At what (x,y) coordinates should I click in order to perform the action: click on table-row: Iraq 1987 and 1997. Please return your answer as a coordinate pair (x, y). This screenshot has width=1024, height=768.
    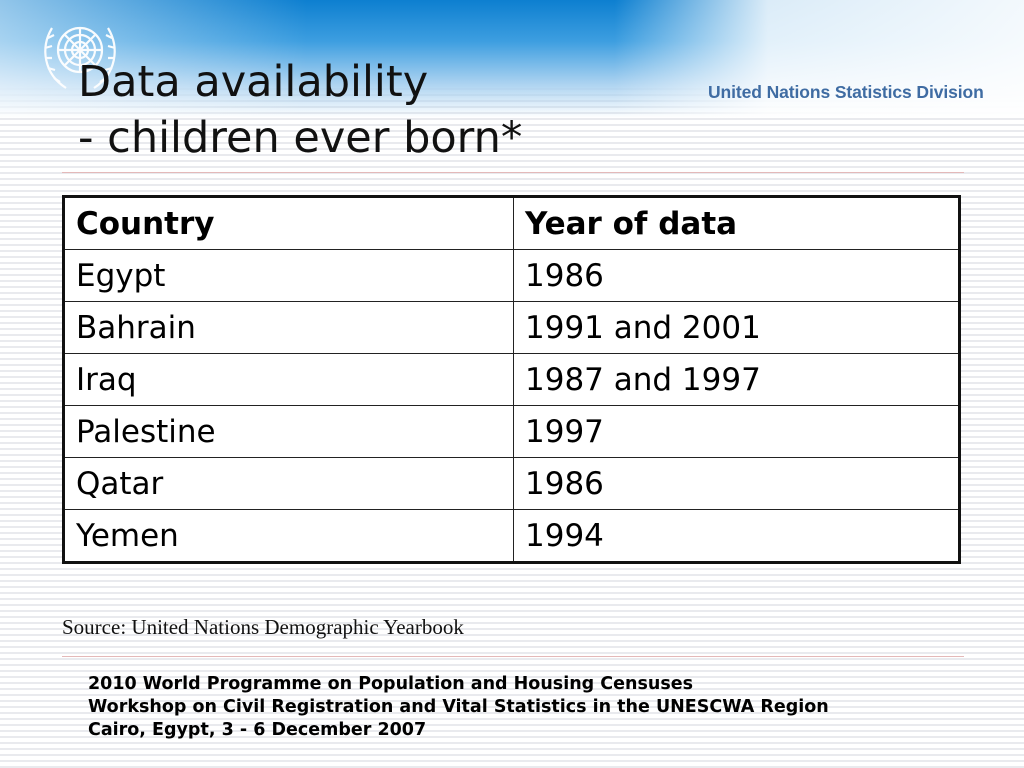
    Looking at the image, I should click on (511, 379).